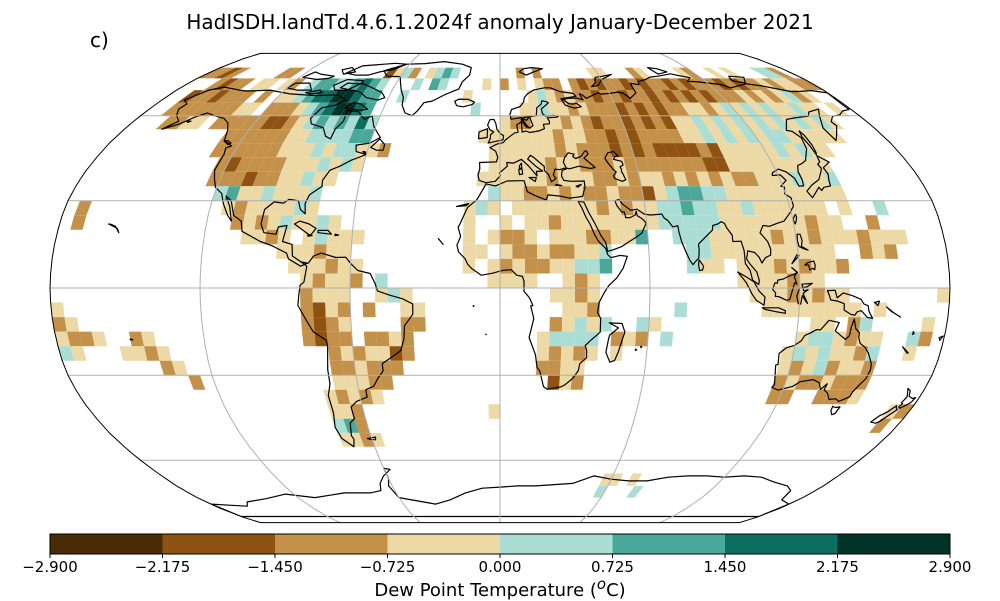  I want to click on colorbar-label: Dew Point Temperature (oC), so click(500, 588).